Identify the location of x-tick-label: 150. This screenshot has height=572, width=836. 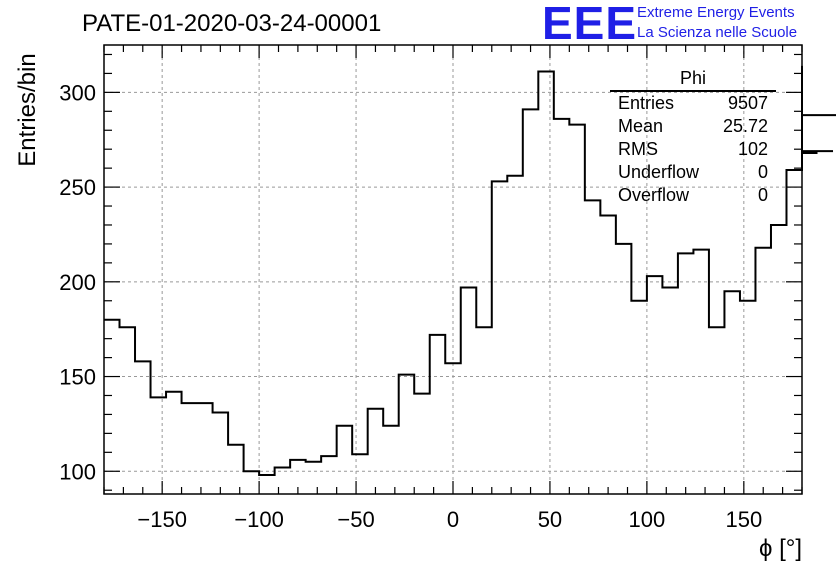
(743, 519).